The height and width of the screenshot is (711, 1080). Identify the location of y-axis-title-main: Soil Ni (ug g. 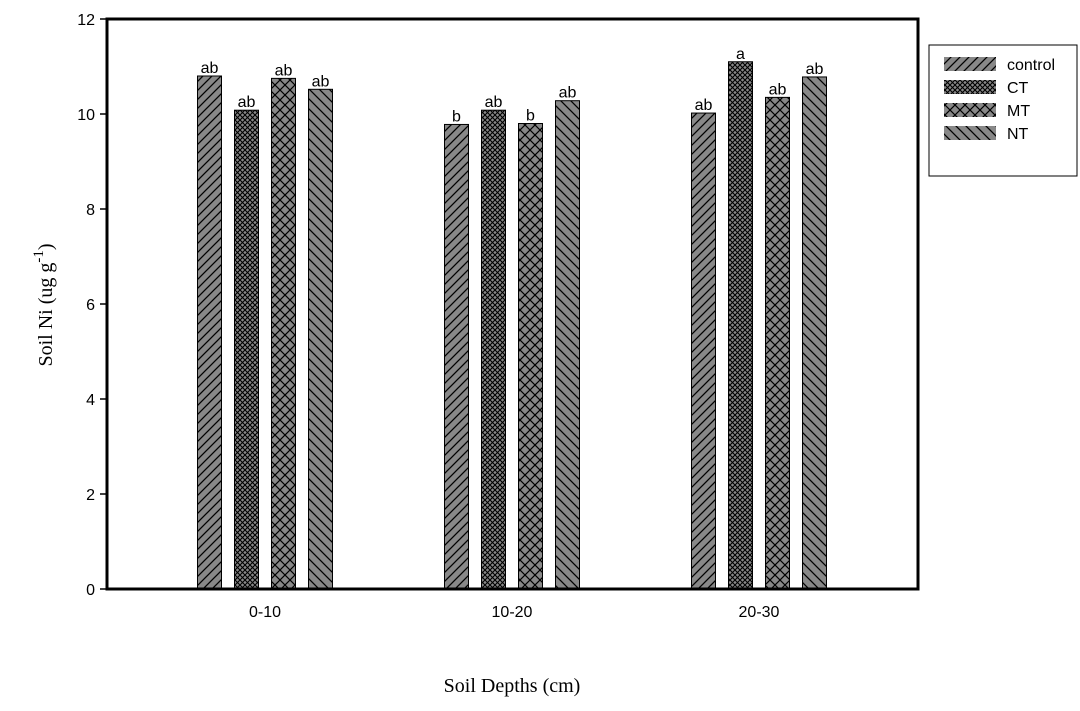
(46, 315).